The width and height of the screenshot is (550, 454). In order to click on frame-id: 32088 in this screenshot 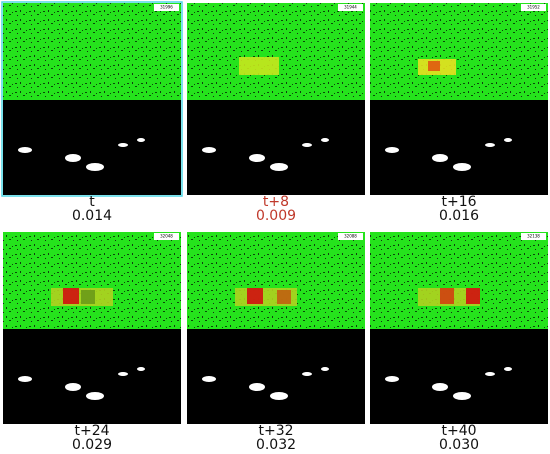, I will do `click(350, 236)`.